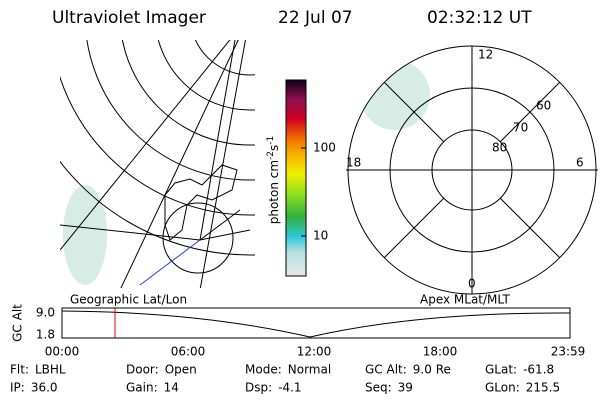 This screenshot has height=400, width=600. What do you see at coordinates (501, 370) in the screenshot?
I see `field-label: GLat:` at bounding box center [501, 370].